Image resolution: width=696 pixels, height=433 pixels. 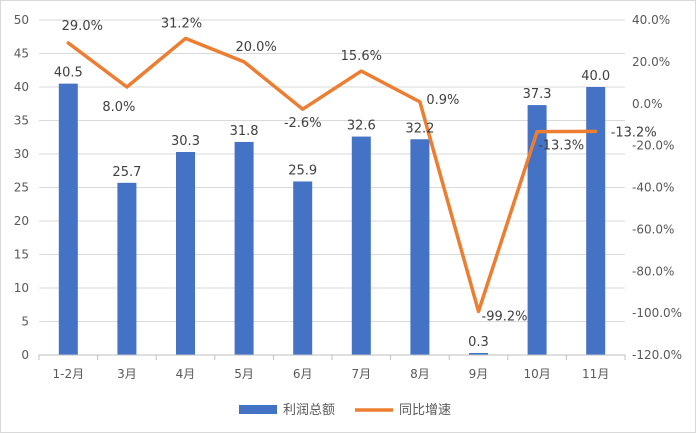 I want to click on bar-data-label: 30.3, so click(x=185, y=141).